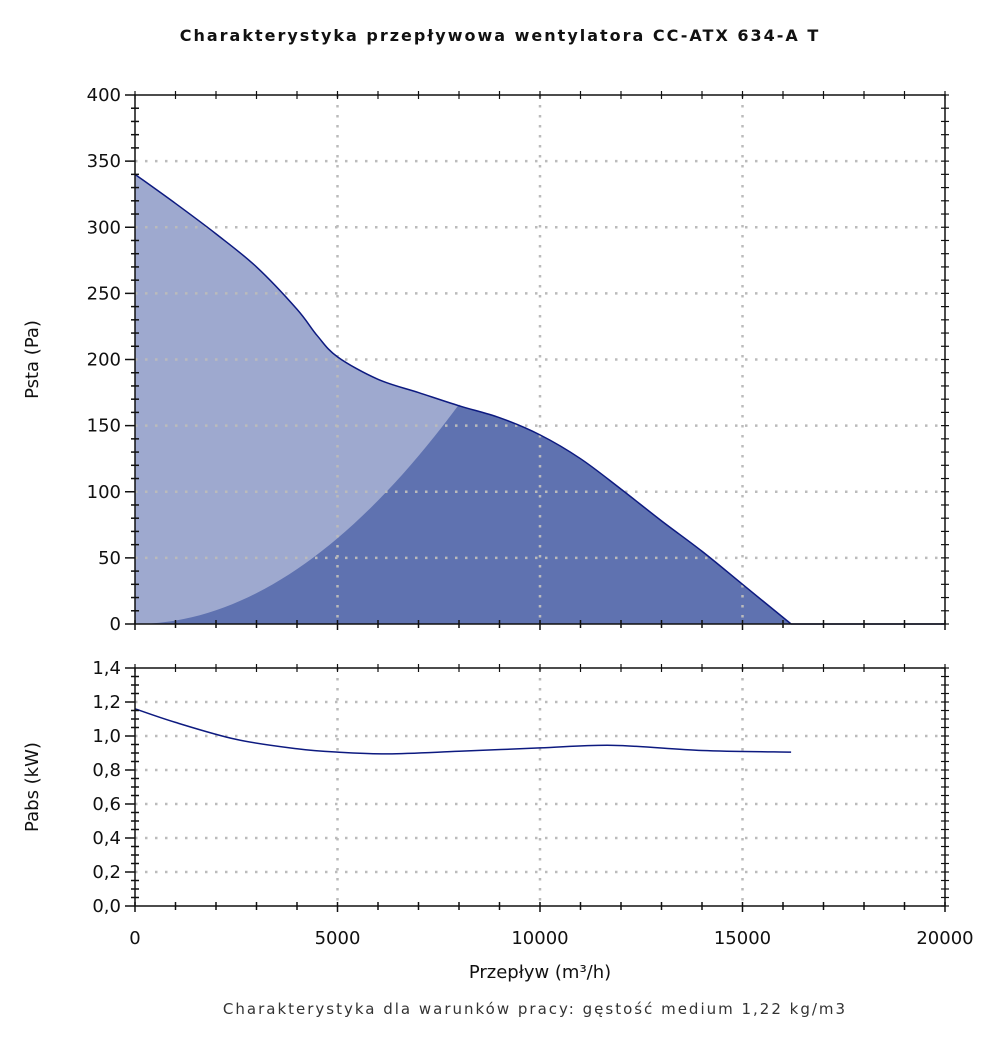  Describe the element at coordinates (104, 360) in the screenshot. I see `y-tick-label: 200` at that location.